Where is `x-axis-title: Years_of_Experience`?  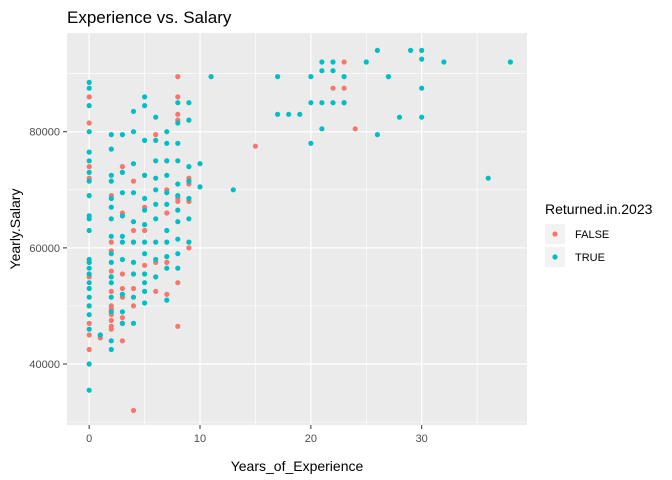
x-axis-title: Years_of_Experience is located at coordinates (297, 466).